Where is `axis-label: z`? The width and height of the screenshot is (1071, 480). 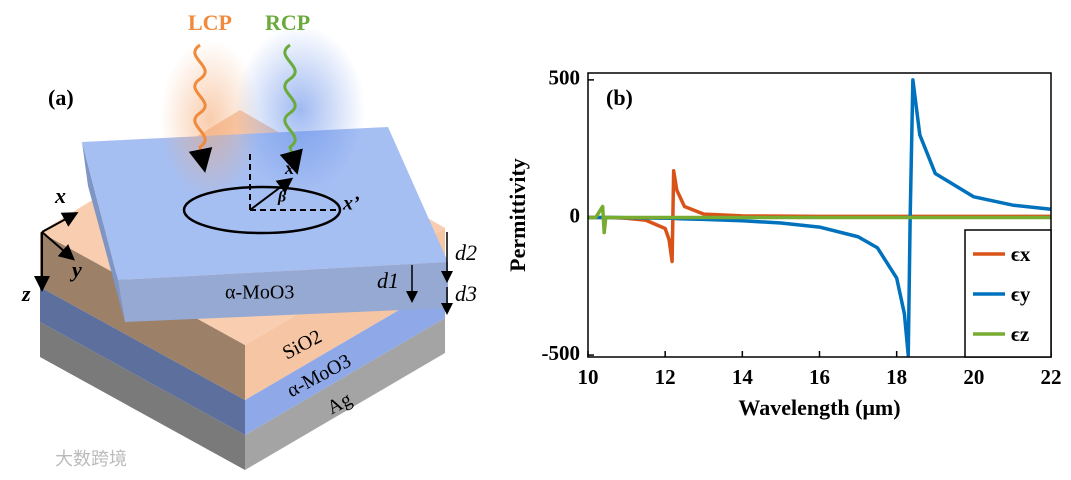
axis-label: z is located at coordinates (26, 293).